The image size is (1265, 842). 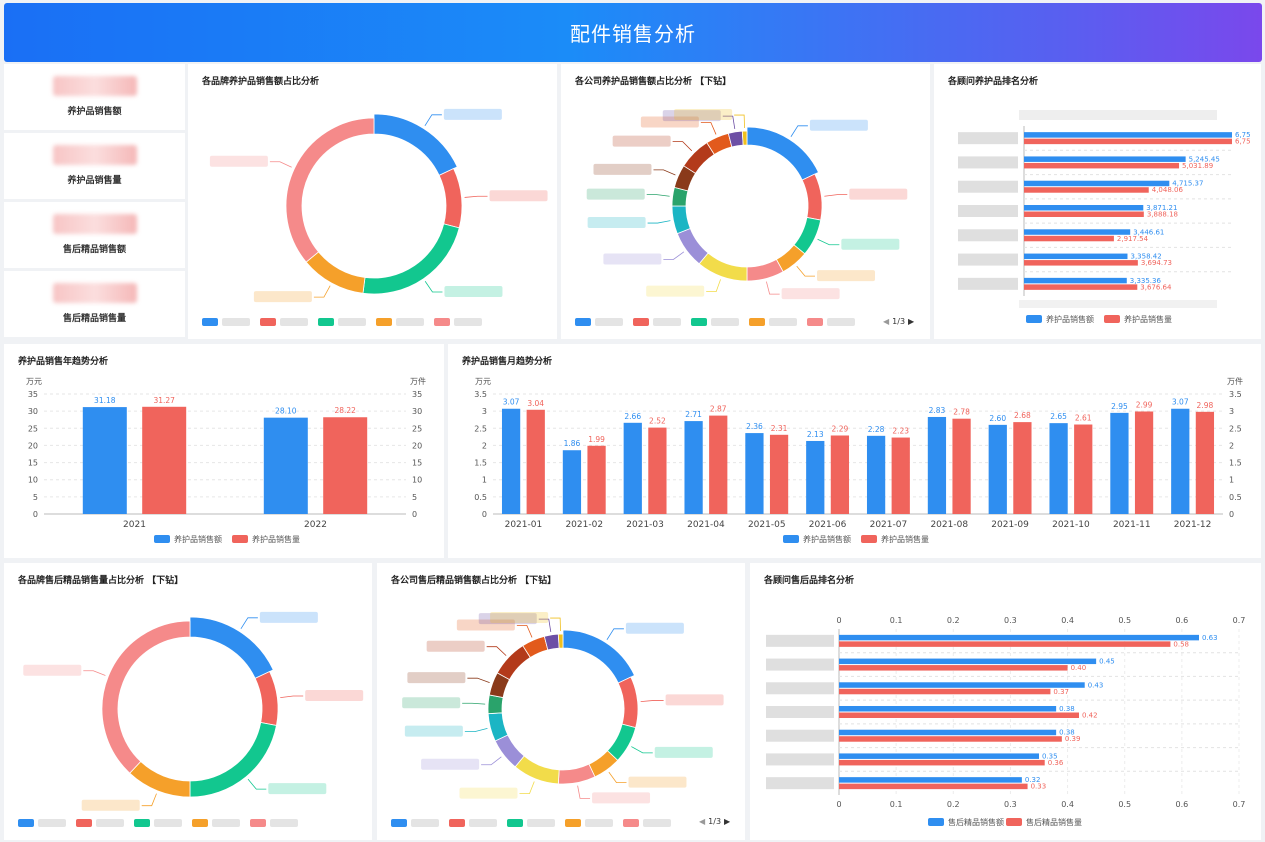 What do you see at coordinates (1067, 709) in the screenshot?
I see `data-label: 0.38` at bounding box center [1067, 709].